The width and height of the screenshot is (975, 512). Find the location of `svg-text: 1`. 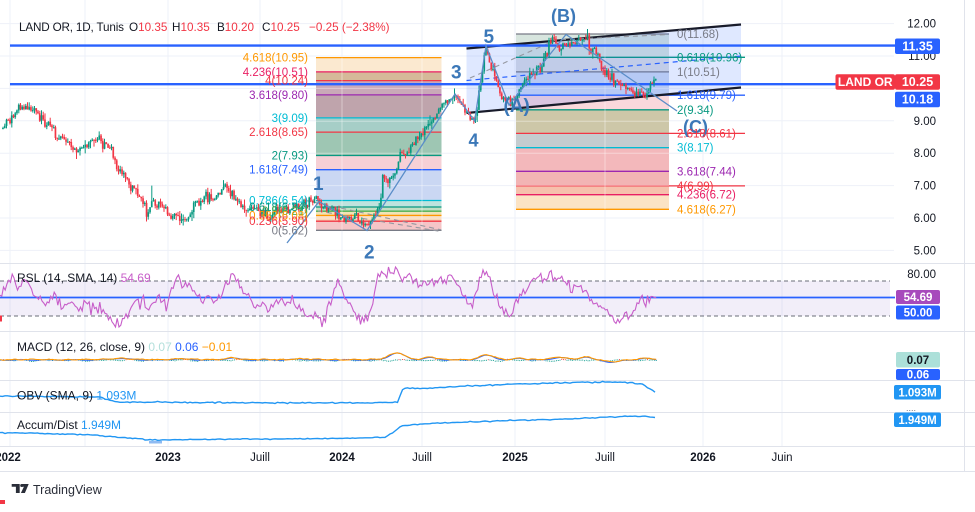

svg-text: 1 is located at coordinates (318, 184).